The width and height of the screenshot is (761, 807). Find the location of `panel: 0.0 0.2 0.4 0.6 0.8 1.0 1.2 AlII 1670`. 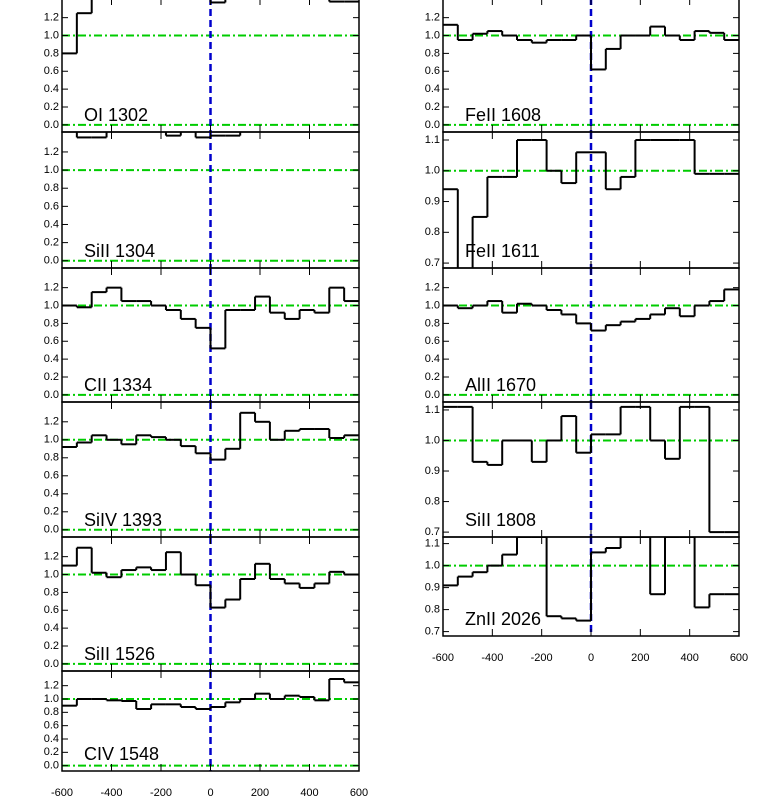

panel: 0.0 0.2 0.4 0.6 0.8 1.0 1.2 AlII 1670 is located at coordinates (582, 335).